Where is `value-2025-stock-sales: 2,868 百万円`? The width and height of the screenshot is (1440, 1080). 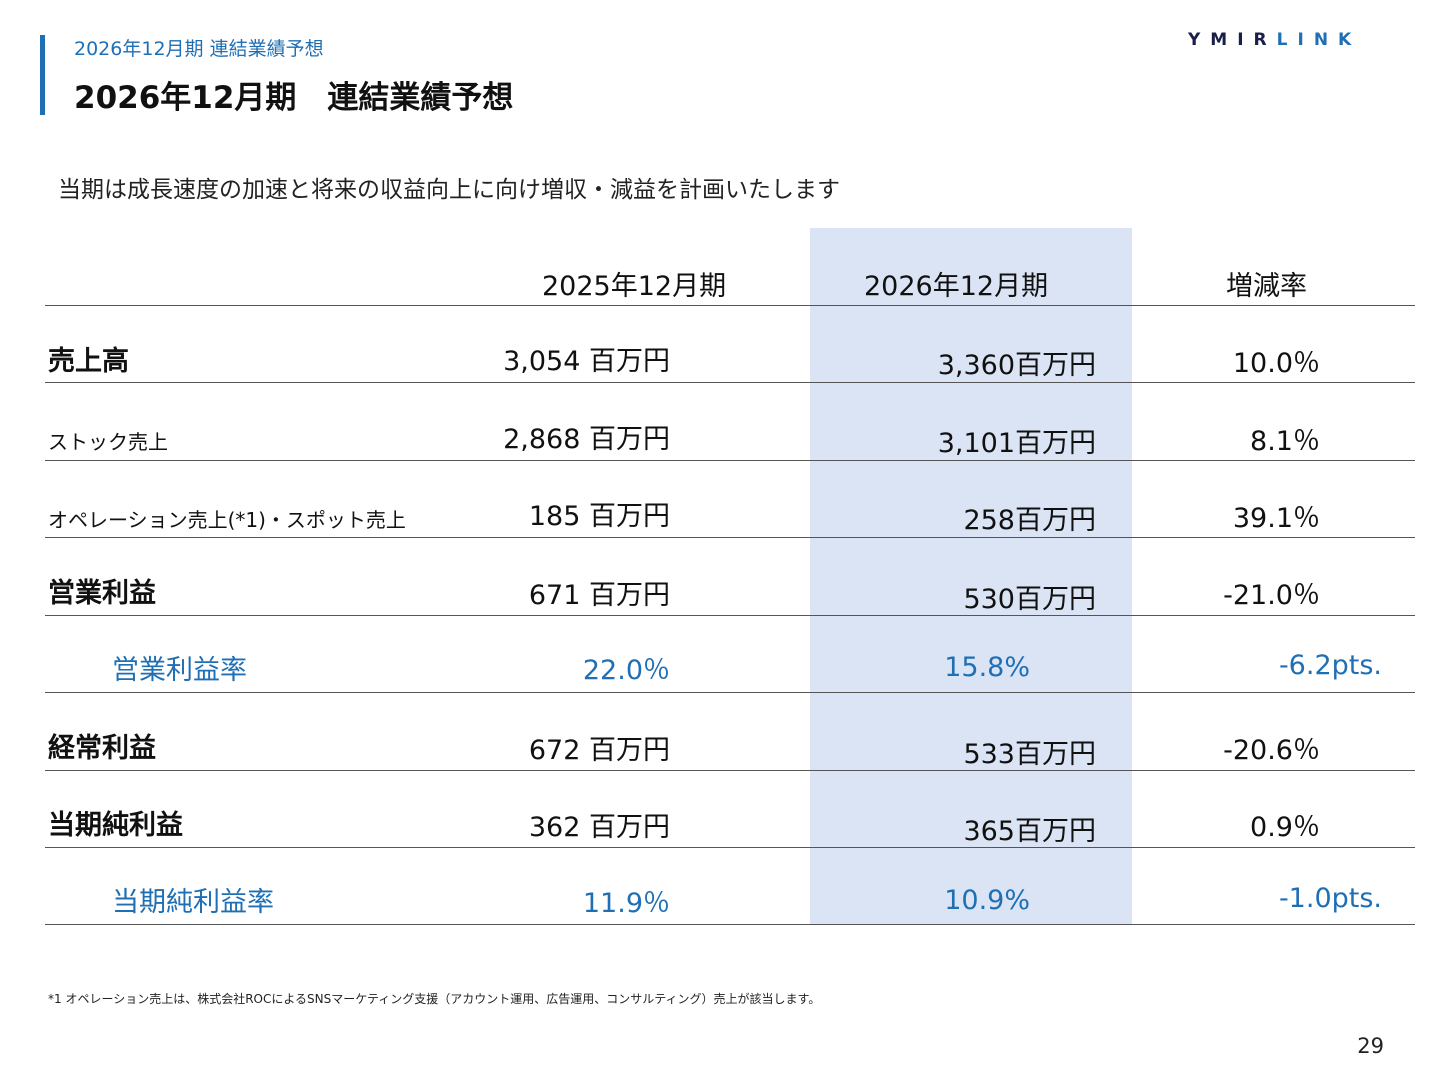 value-2025-stock-sales: 2,868 百万円 is located at coordinates (586, 439).